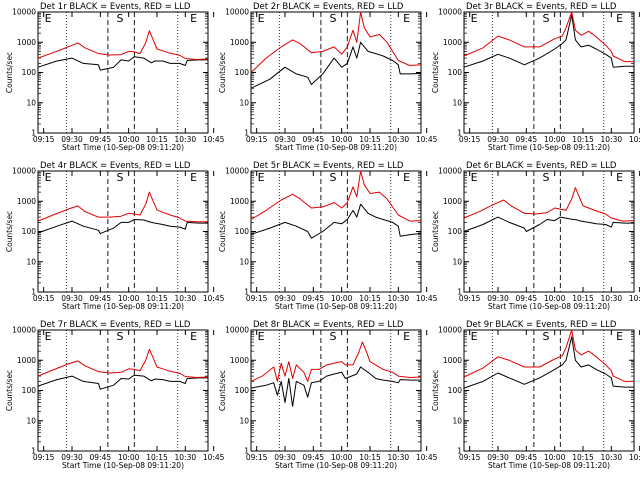 The image size is (640, 480). What do you see at coordinates (115, 7) in the screenshot?
I see `panel-title: Det 1r BLACK = Events, RED = LLD` at bounding box center [115, 7].